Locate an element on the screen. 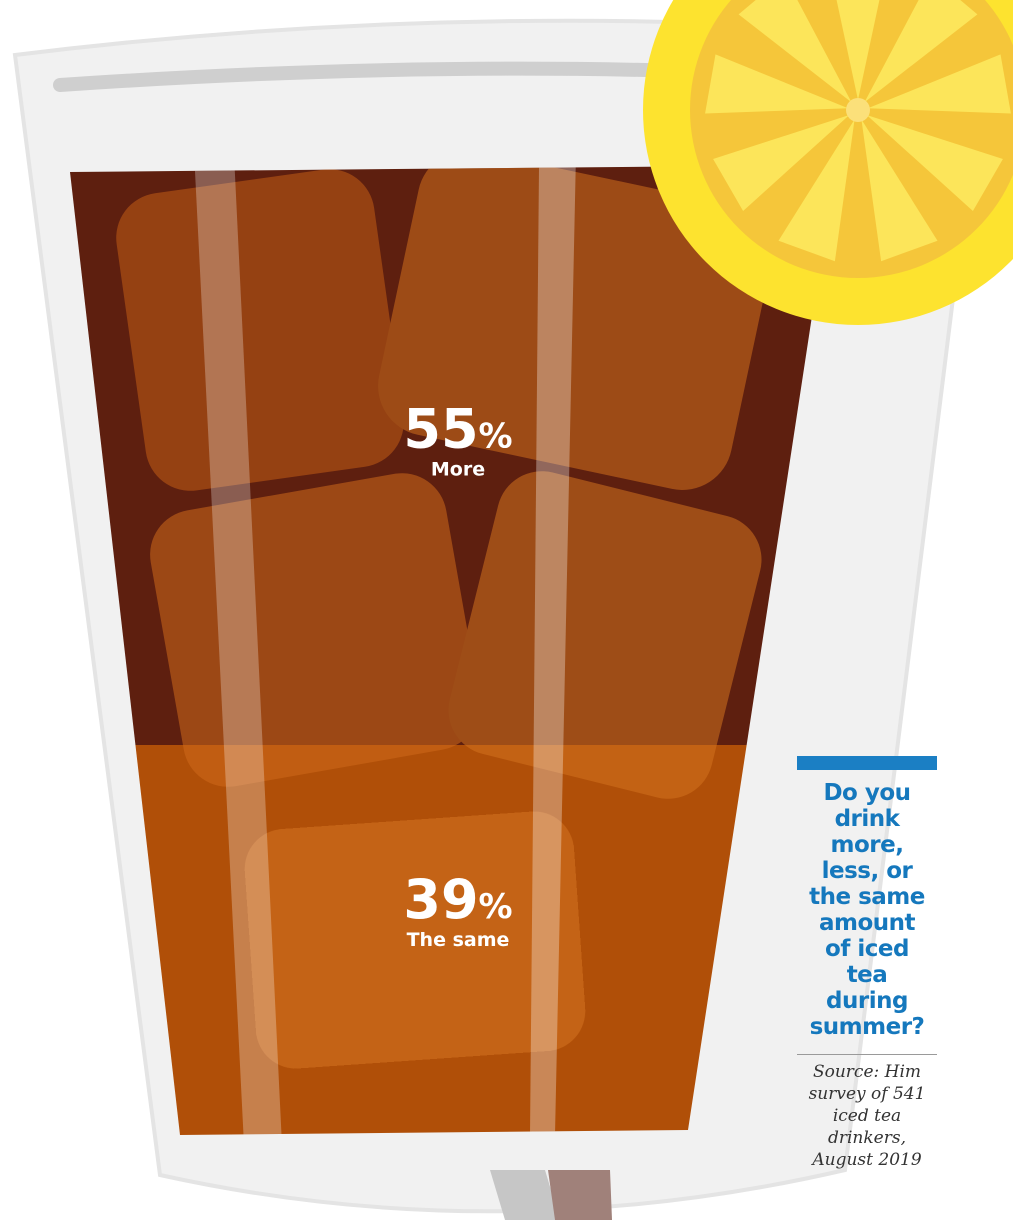 Image resolution: width=1013 pixels, height=1220 pixels. accent-bar is located at coordinates (867, 763).